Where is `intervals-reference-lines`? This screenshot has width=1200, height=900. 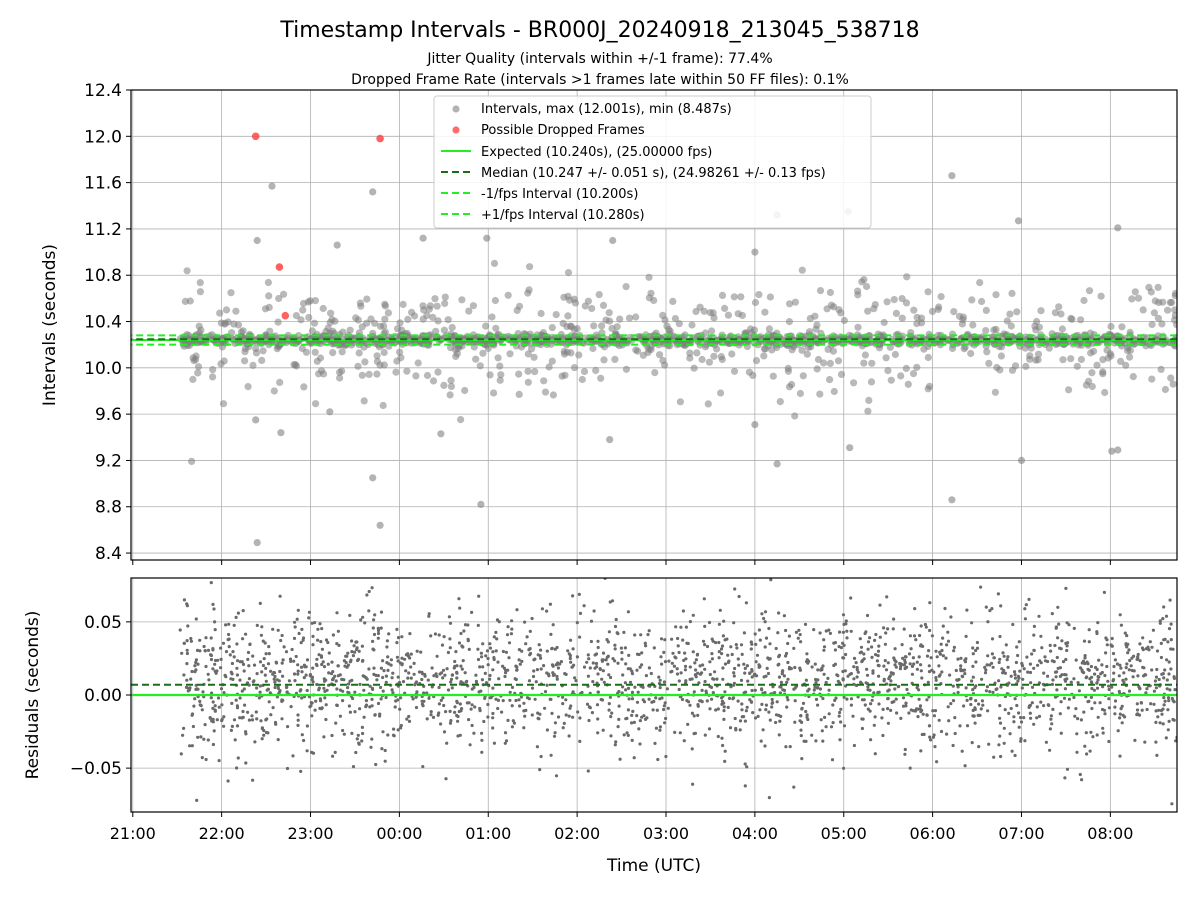 intervals-reference-lines is located at coordinates (654, 340).